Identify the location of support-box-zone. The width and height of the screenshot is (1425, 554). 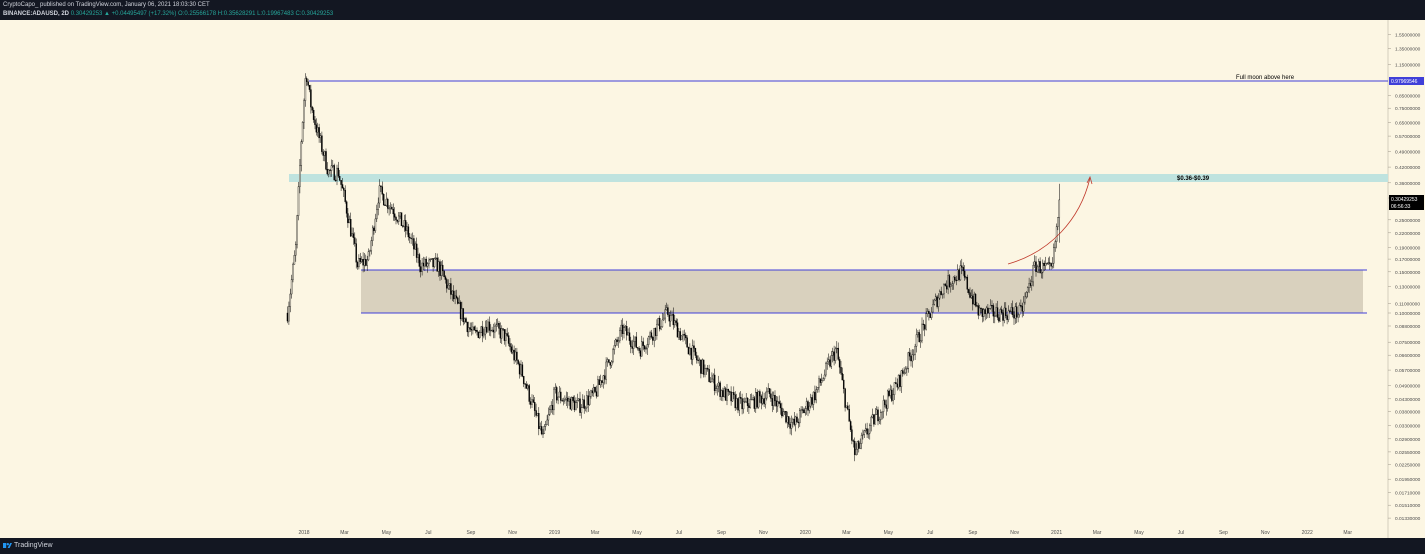
(862, 291).